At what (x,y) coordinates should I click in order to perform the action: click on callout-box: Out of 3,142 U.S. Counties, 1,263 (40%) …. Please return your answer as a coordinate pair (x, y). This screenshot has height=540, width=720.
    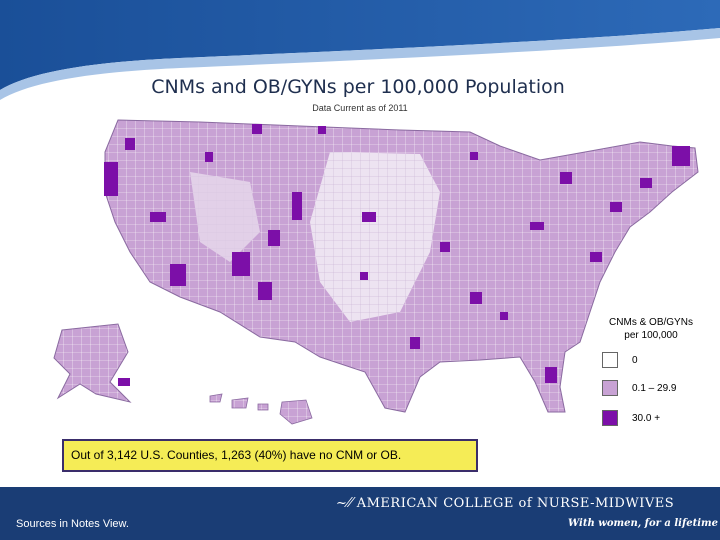
    Looking at the image, I should click on (270, 455).